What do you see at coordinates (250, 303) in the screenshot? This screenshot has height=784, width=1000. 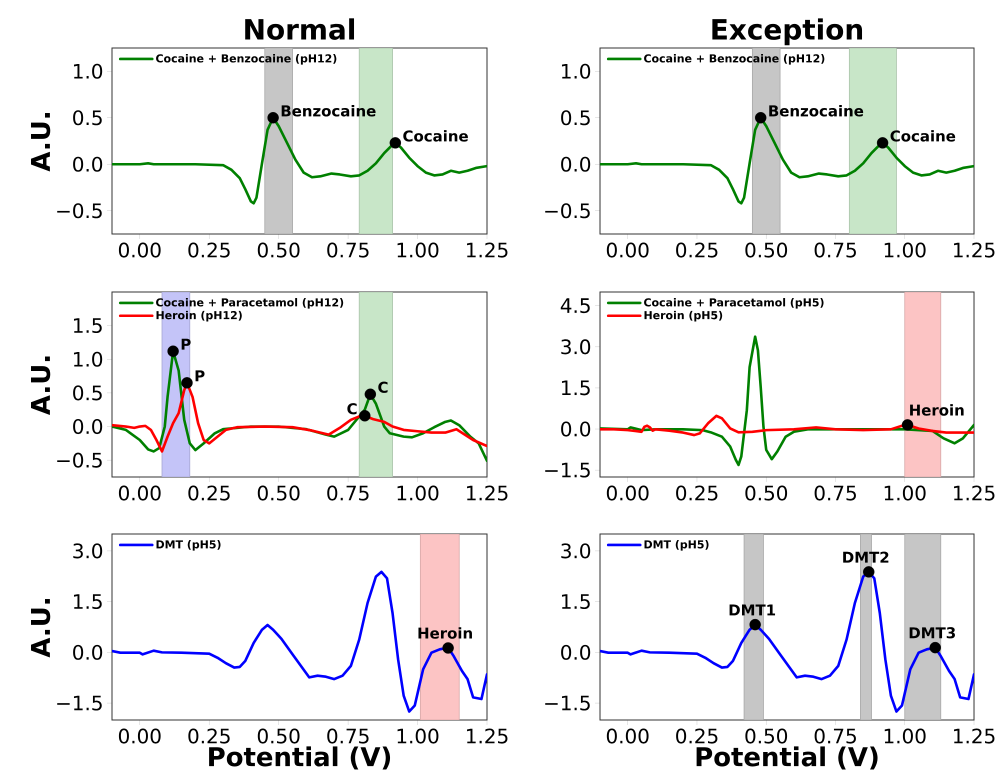 I see `legend-label: Cocaine + Paracetamol (pH12)` at bounding box center [250, 303].